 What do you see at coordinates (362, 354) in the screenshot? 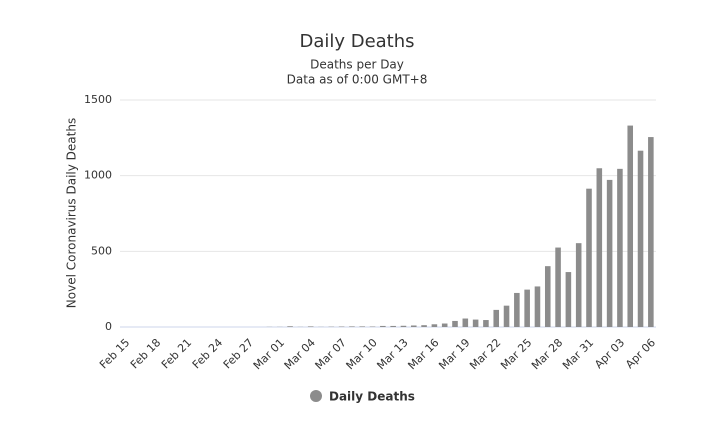
I see `x-tick-label: Mar 10` at bounding box center [362, 354].